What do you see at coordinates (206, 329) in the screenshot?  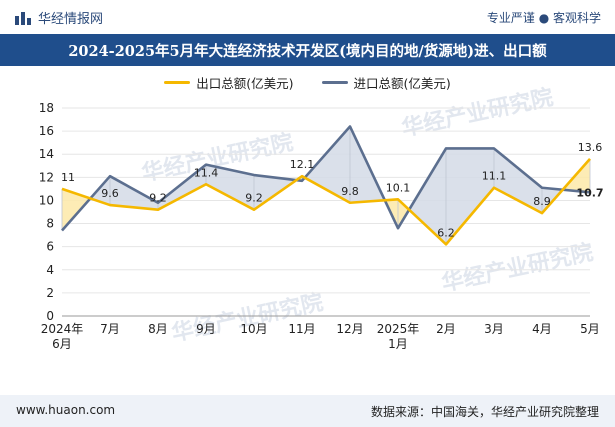 I see `x-tick-label: 9月` at bounding box center [206, 329].